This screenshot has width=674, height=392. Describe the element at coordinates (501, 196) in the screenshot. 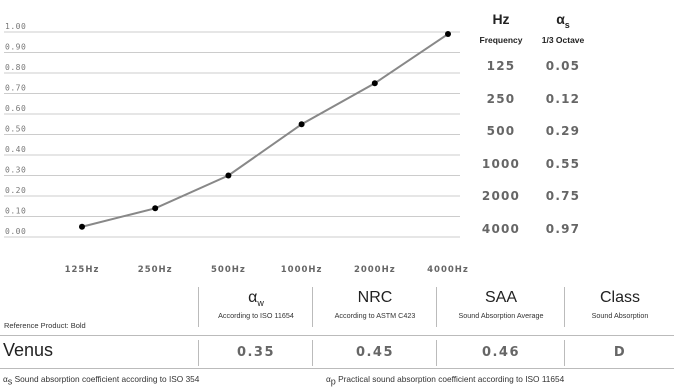

I see `frequency-value: 2000` at that location.